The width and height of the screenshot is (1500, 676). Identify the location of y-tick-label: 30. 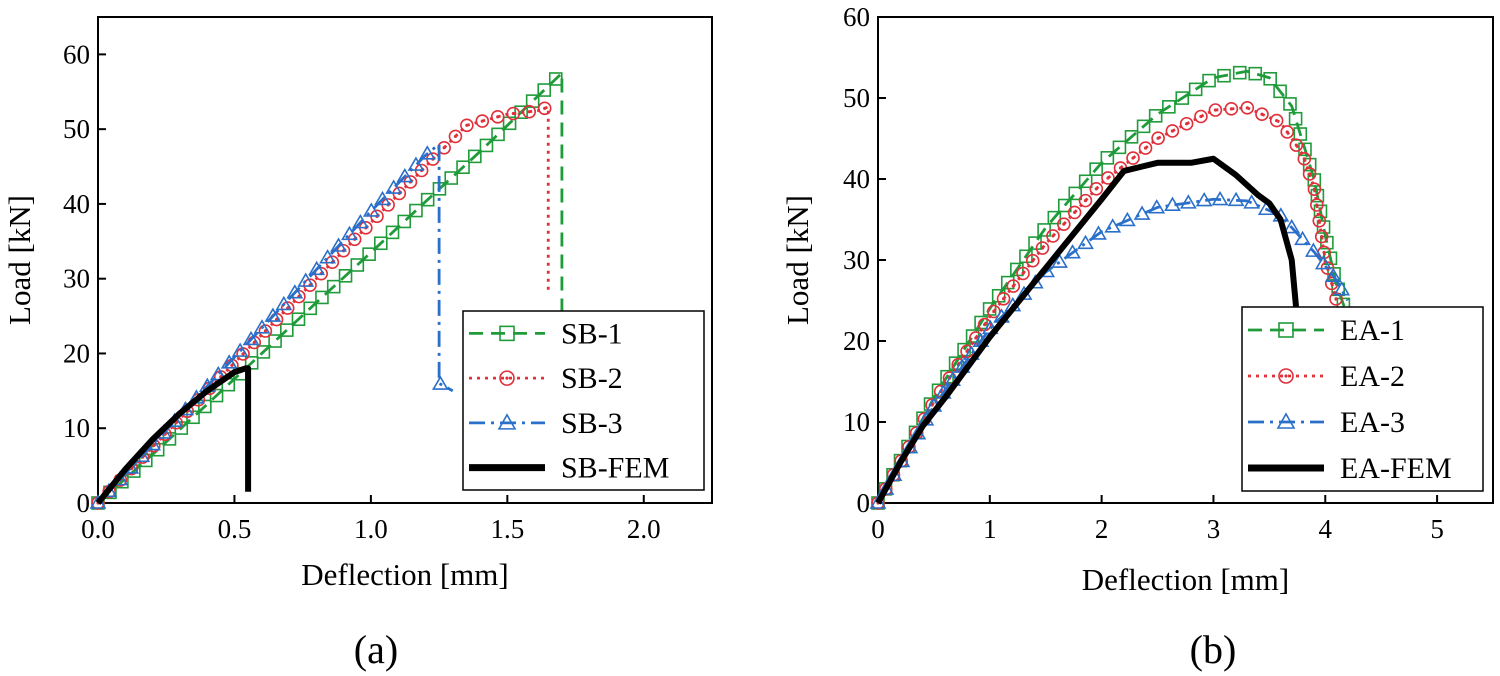
(76, 279).